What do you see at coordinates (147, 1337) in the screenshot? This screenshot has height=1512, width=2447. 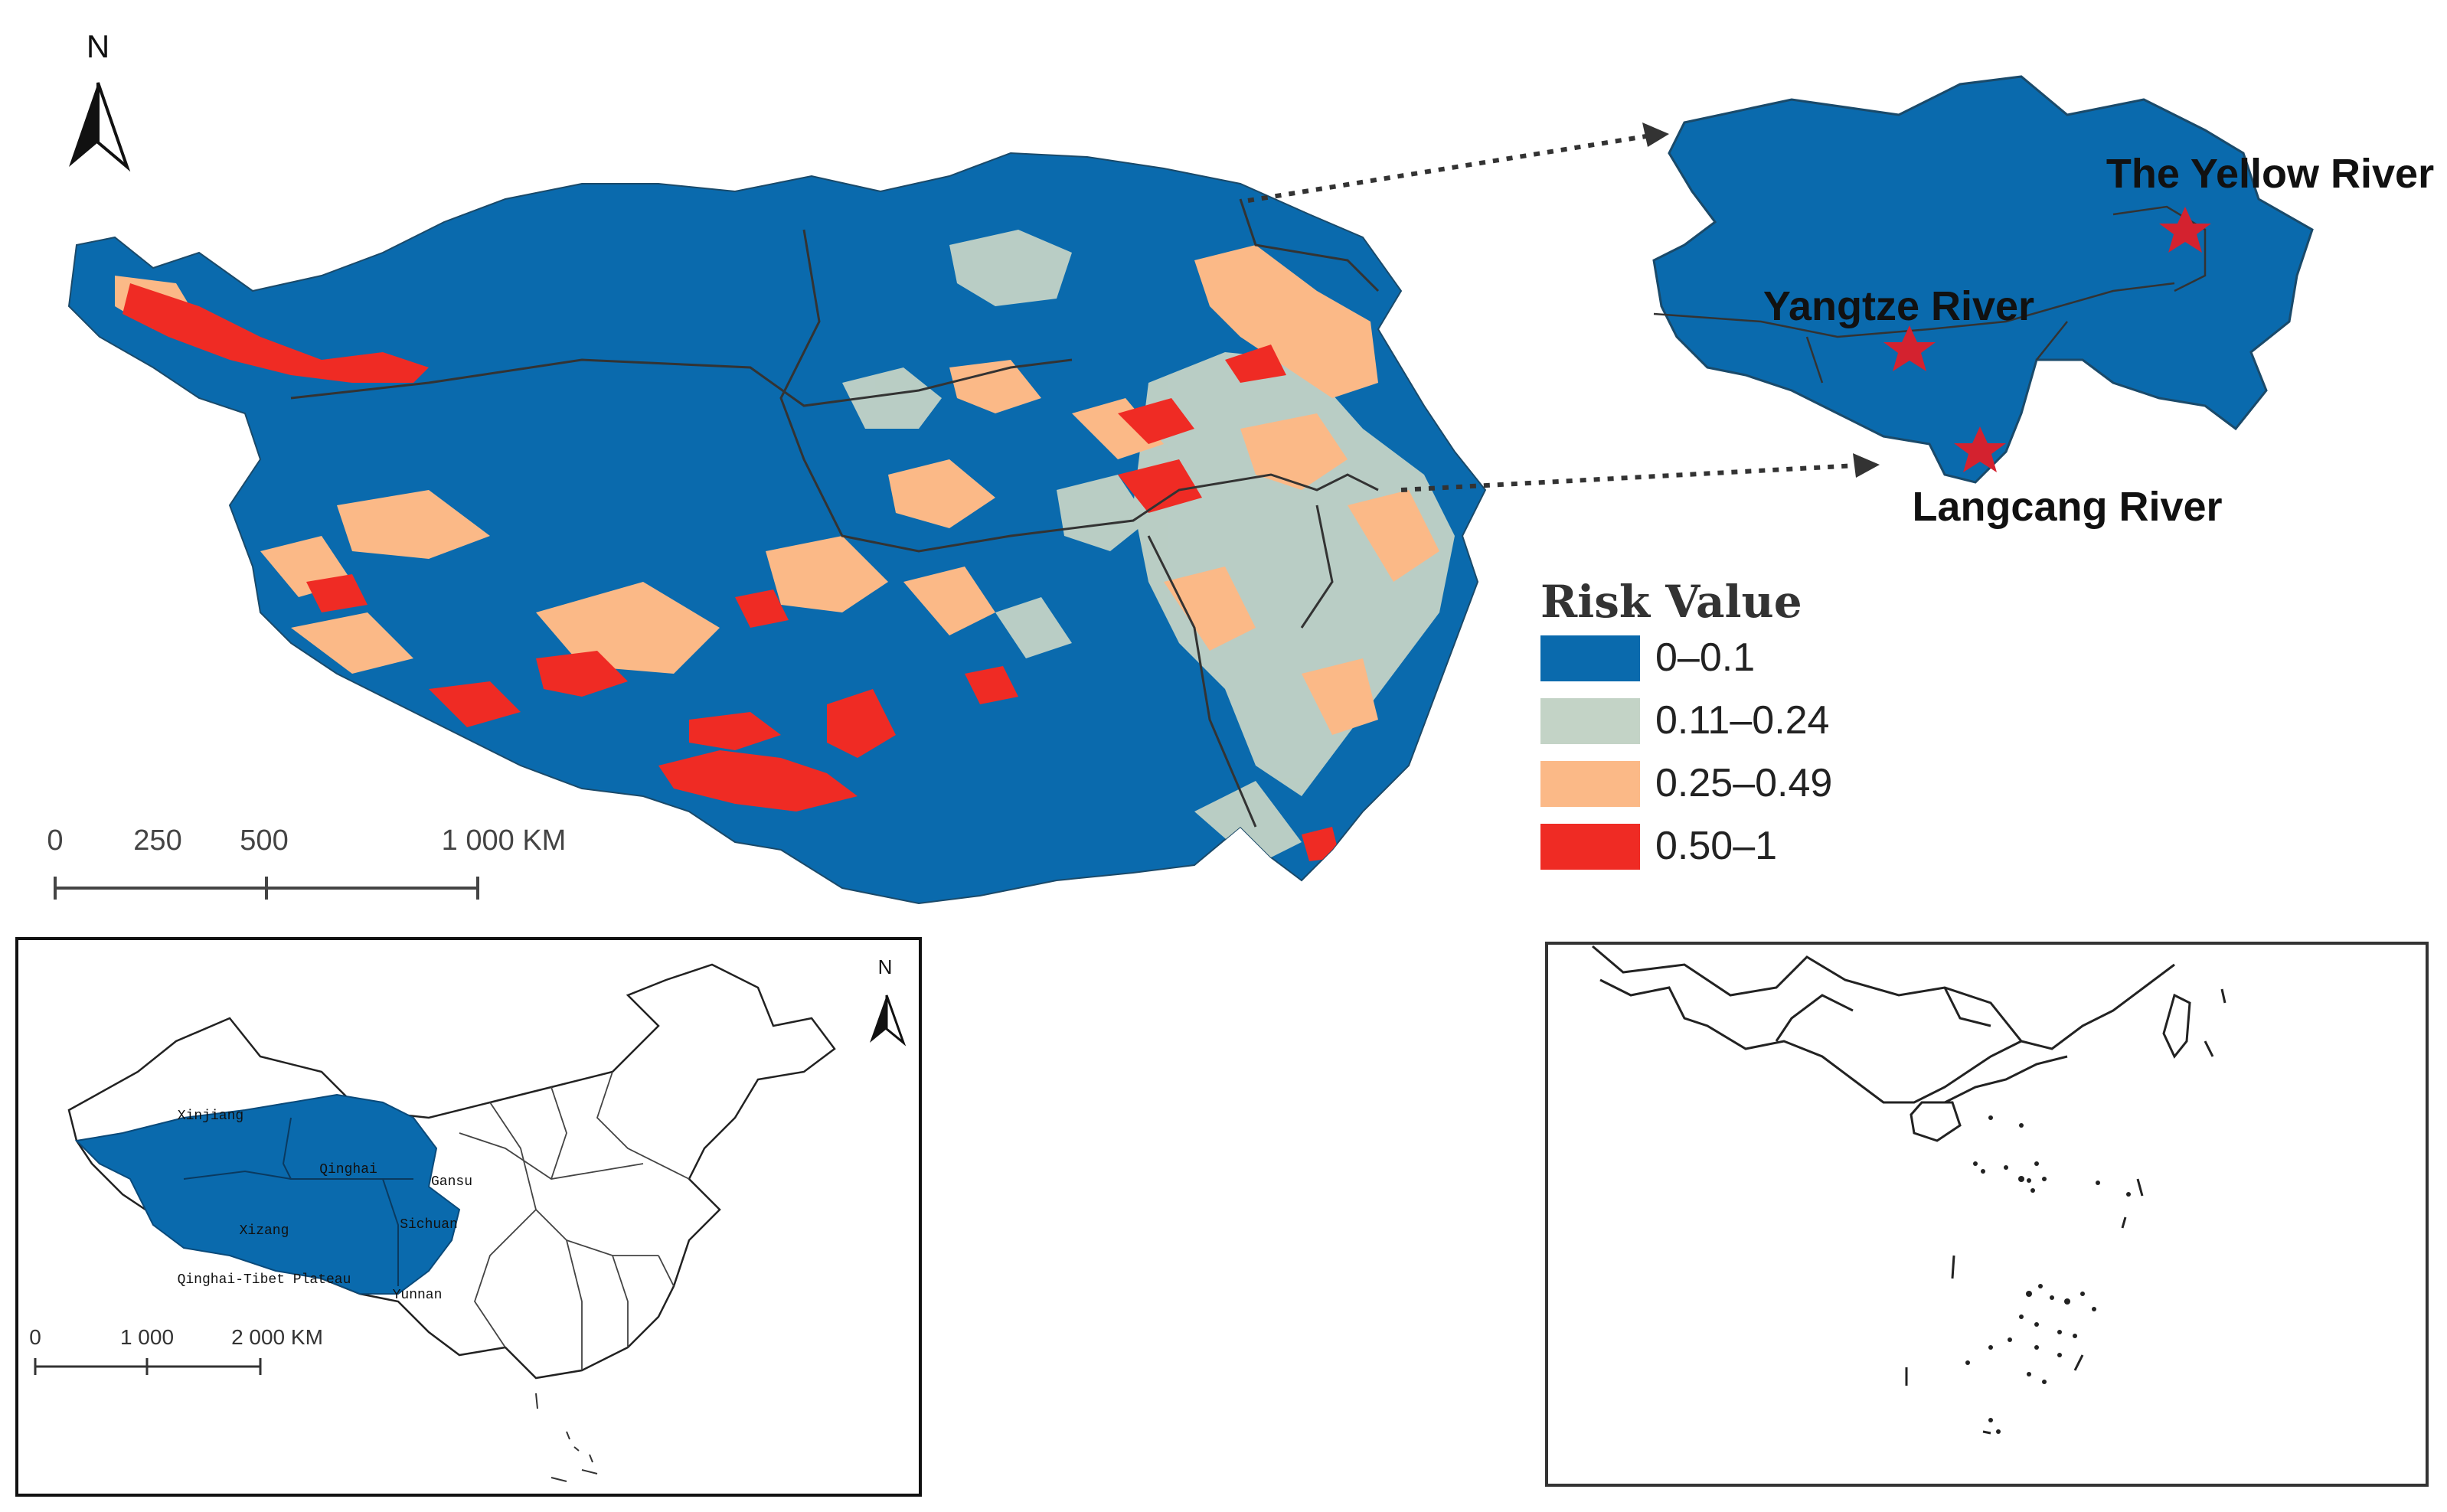 I see `overview-scale-tick-1000: 1 000` at bounding box center [147, 1337].